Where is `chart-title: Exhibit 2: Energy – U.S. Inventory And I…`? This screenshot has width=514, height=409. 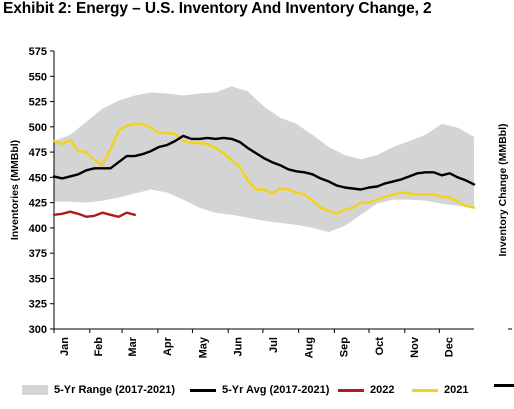 chart-title: Exhibit 2: Energy – U.S. Inventory And I… is located at coordinates (217, 8).